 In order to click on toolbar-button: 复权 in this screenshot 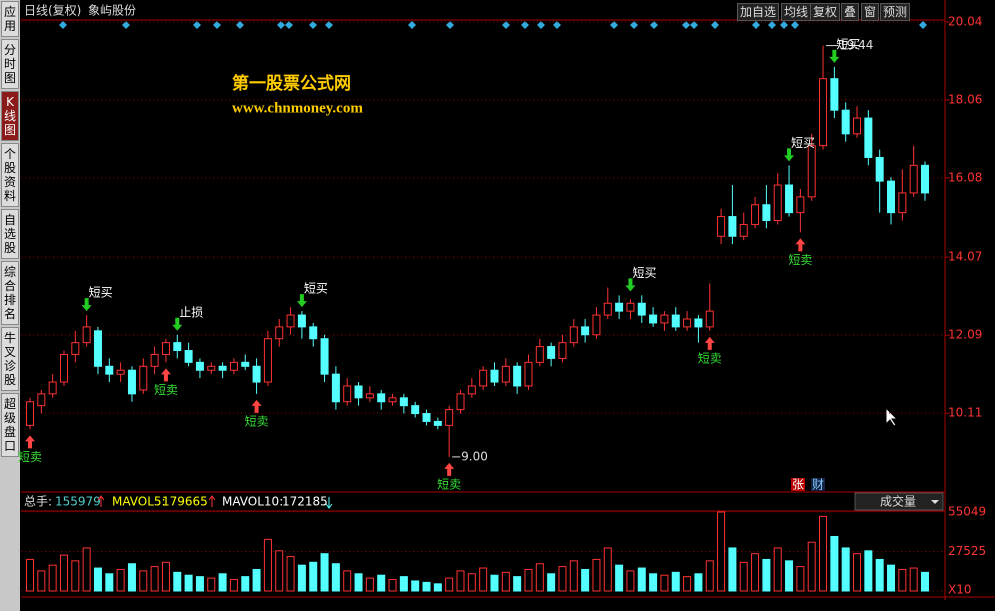, I will do `click(825, 12)`.